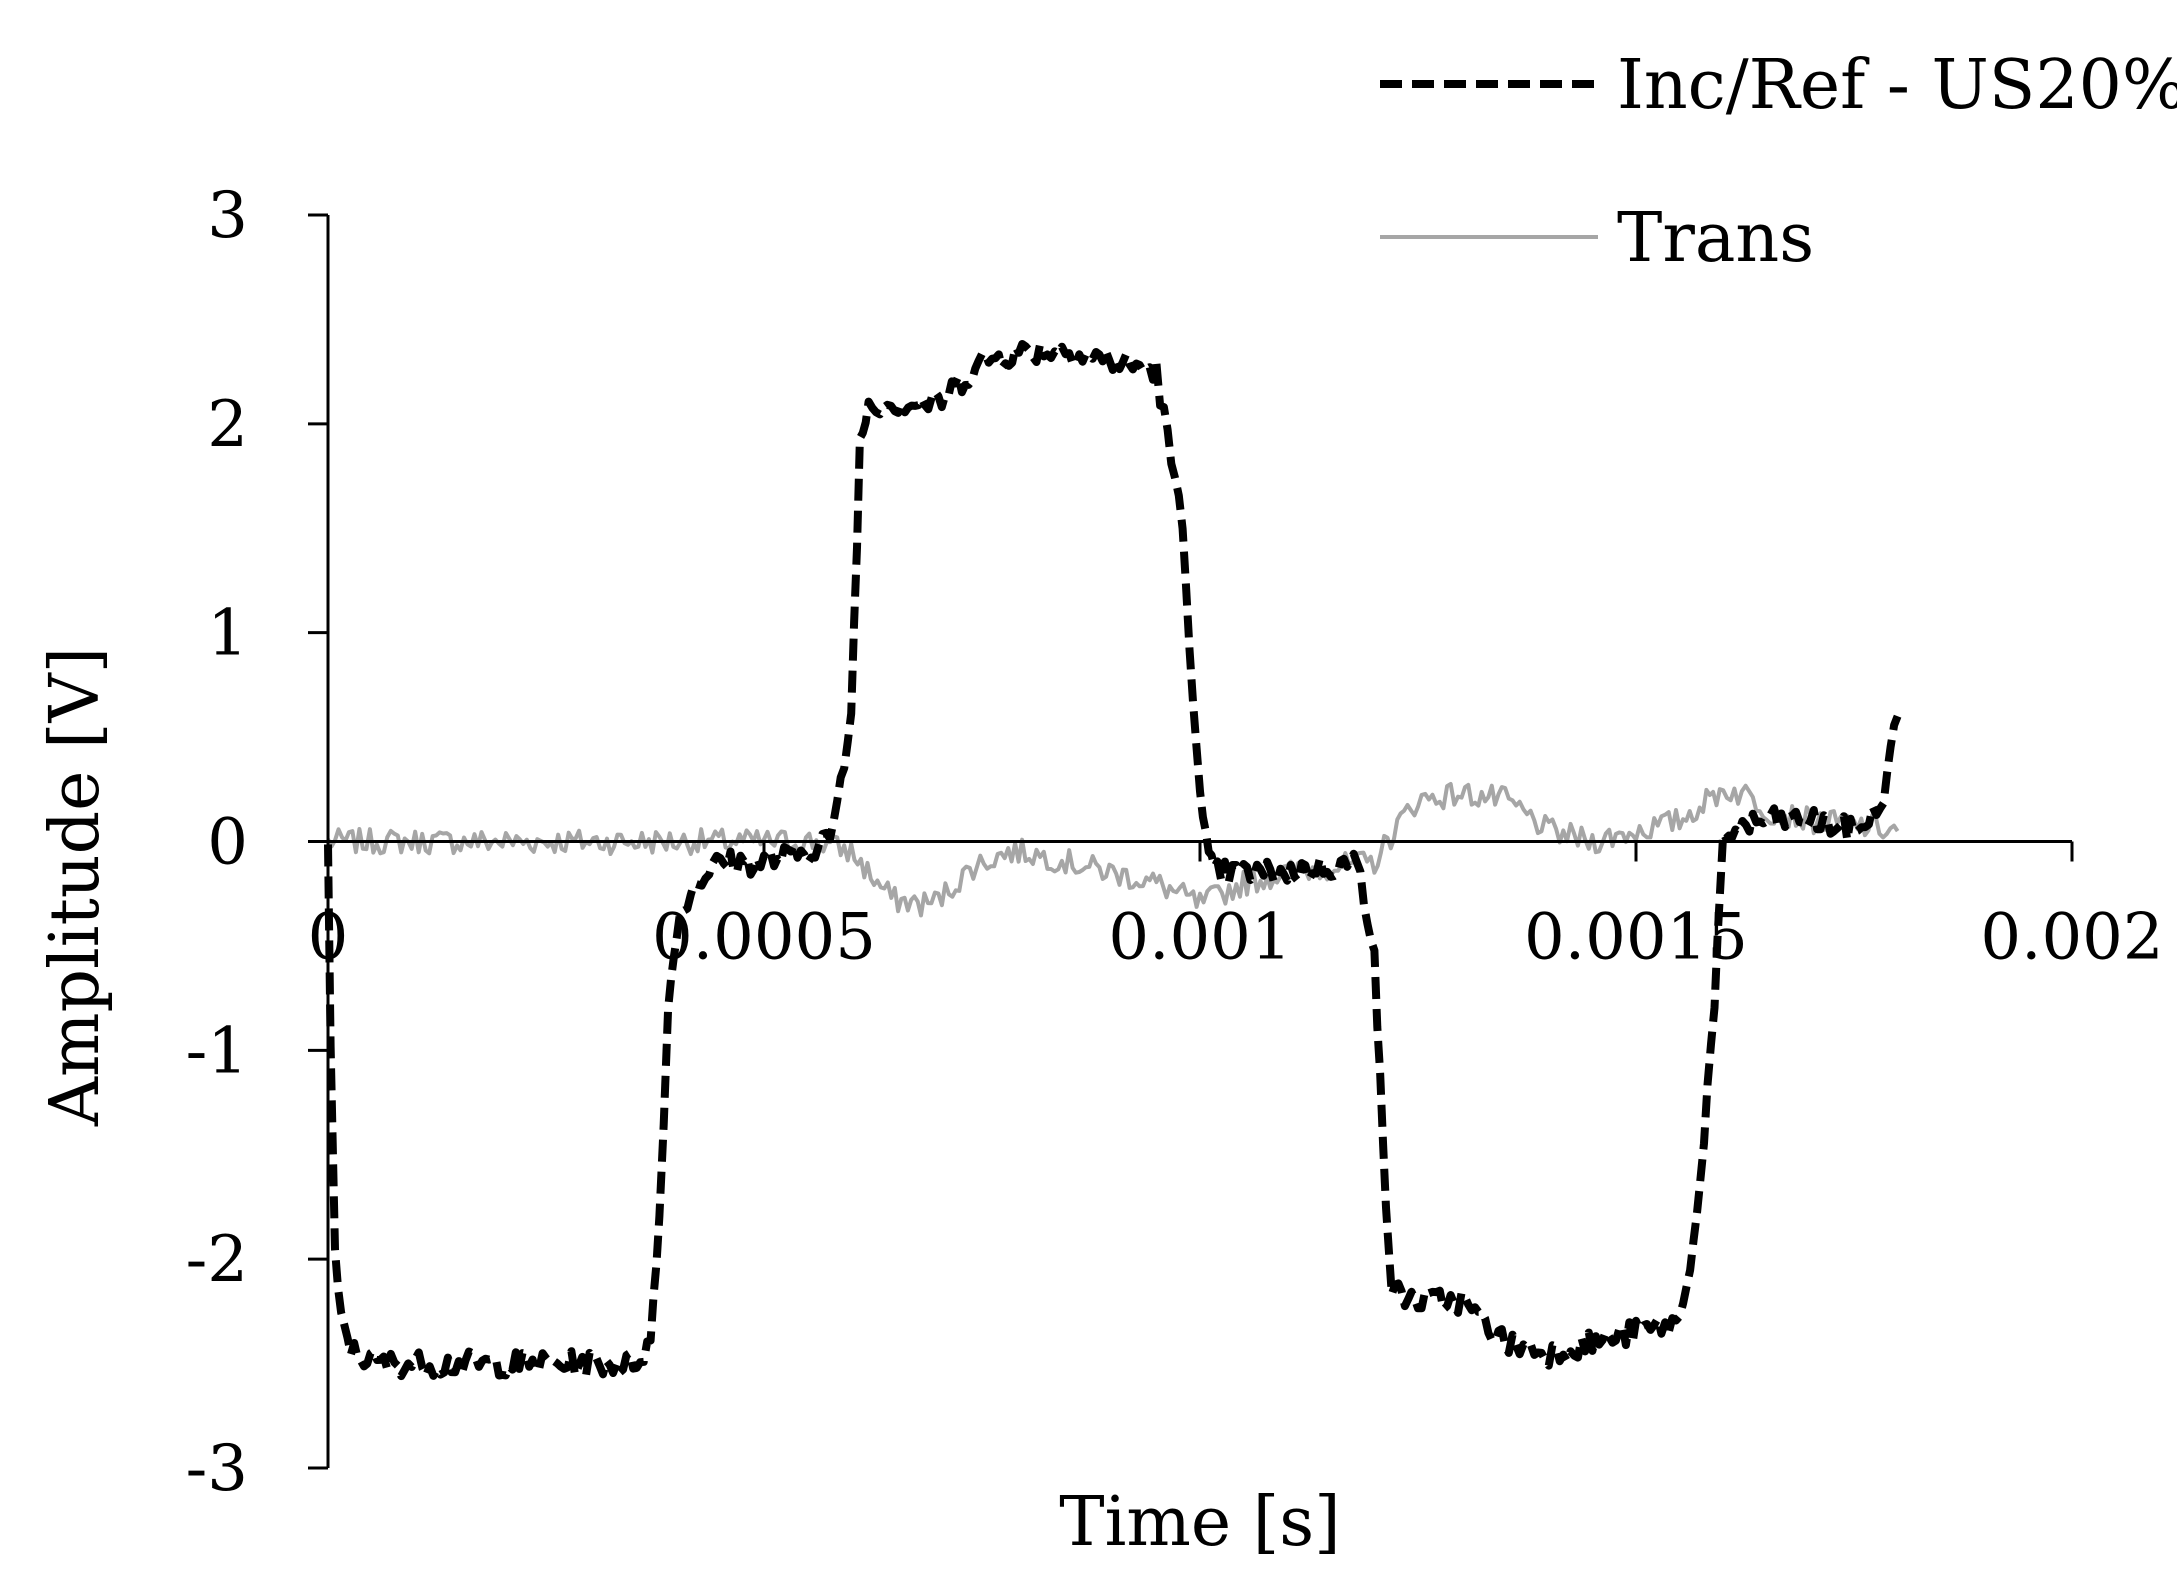 This screenshot has width=2177, height=1590. What do you see at coordinates (1715, 238) in the screenshot?
I see `legend-label-trans: Trans` at bounding box center [1715, 238].